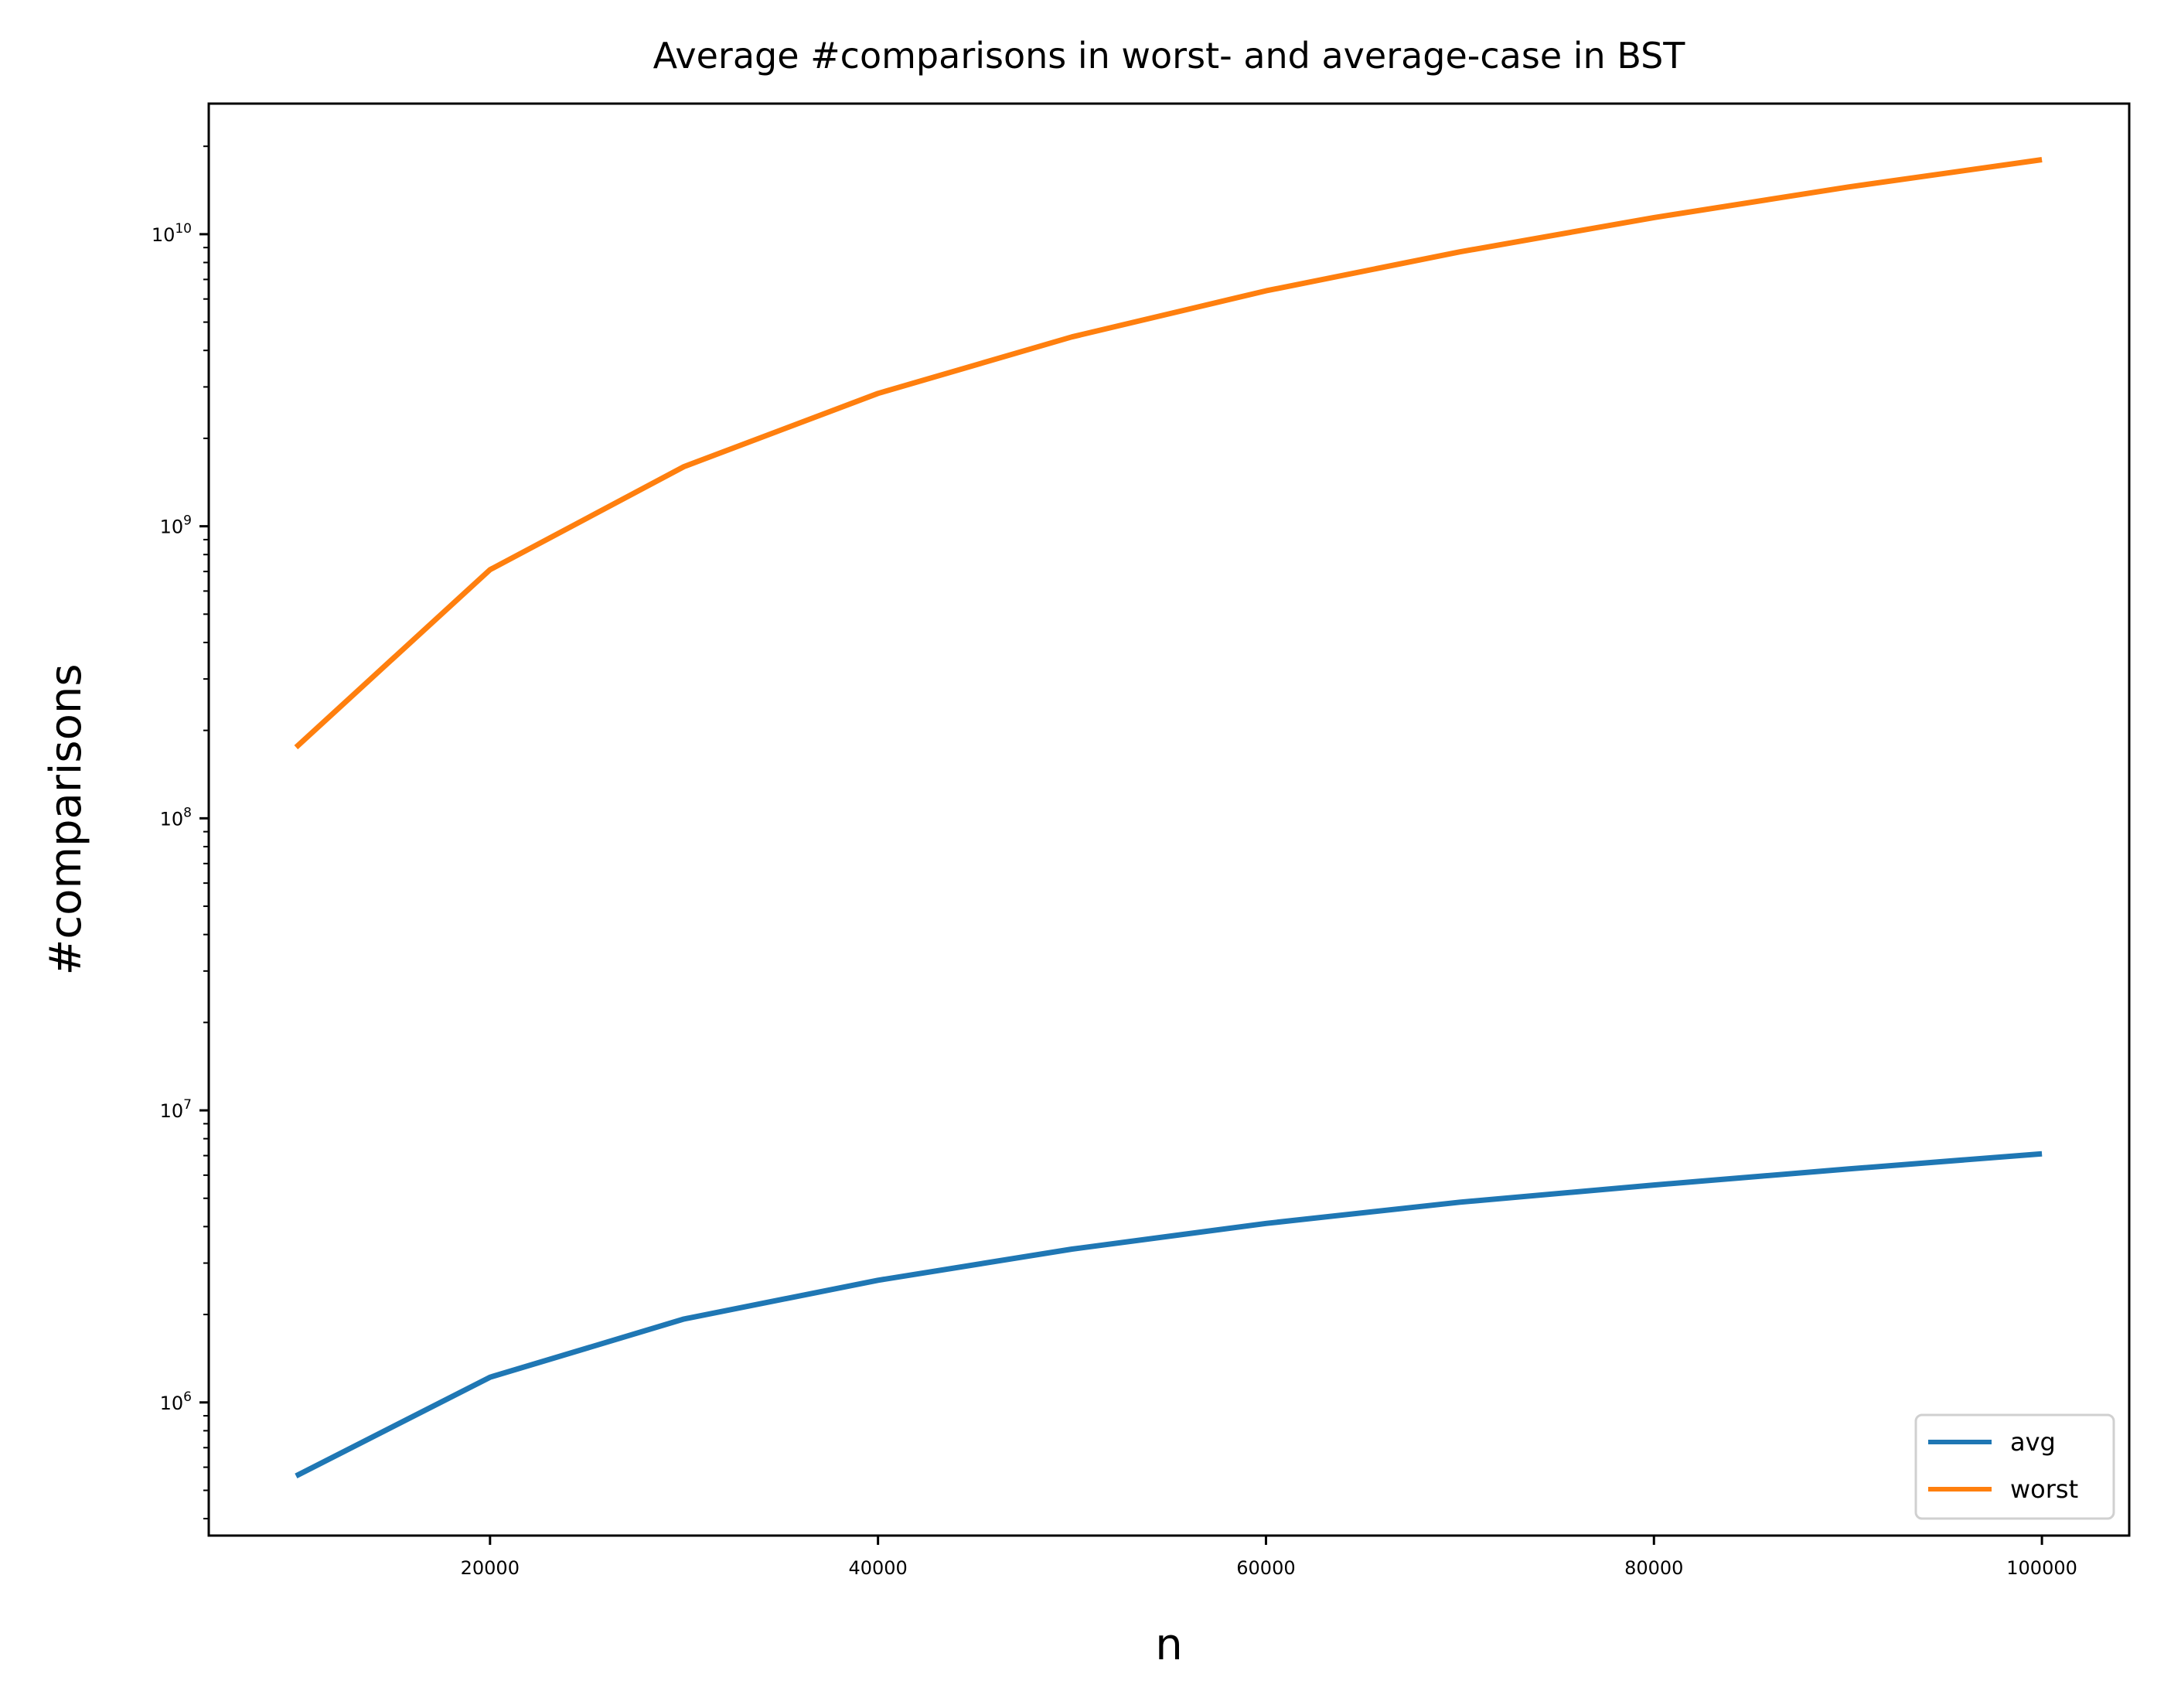 The height and width of the screenshot is (1708, 2164). What do you see at coordinates (176, 817) in the screenshot?
I see `y-tick-label: 10⁸` at bounding box center [176, 817].